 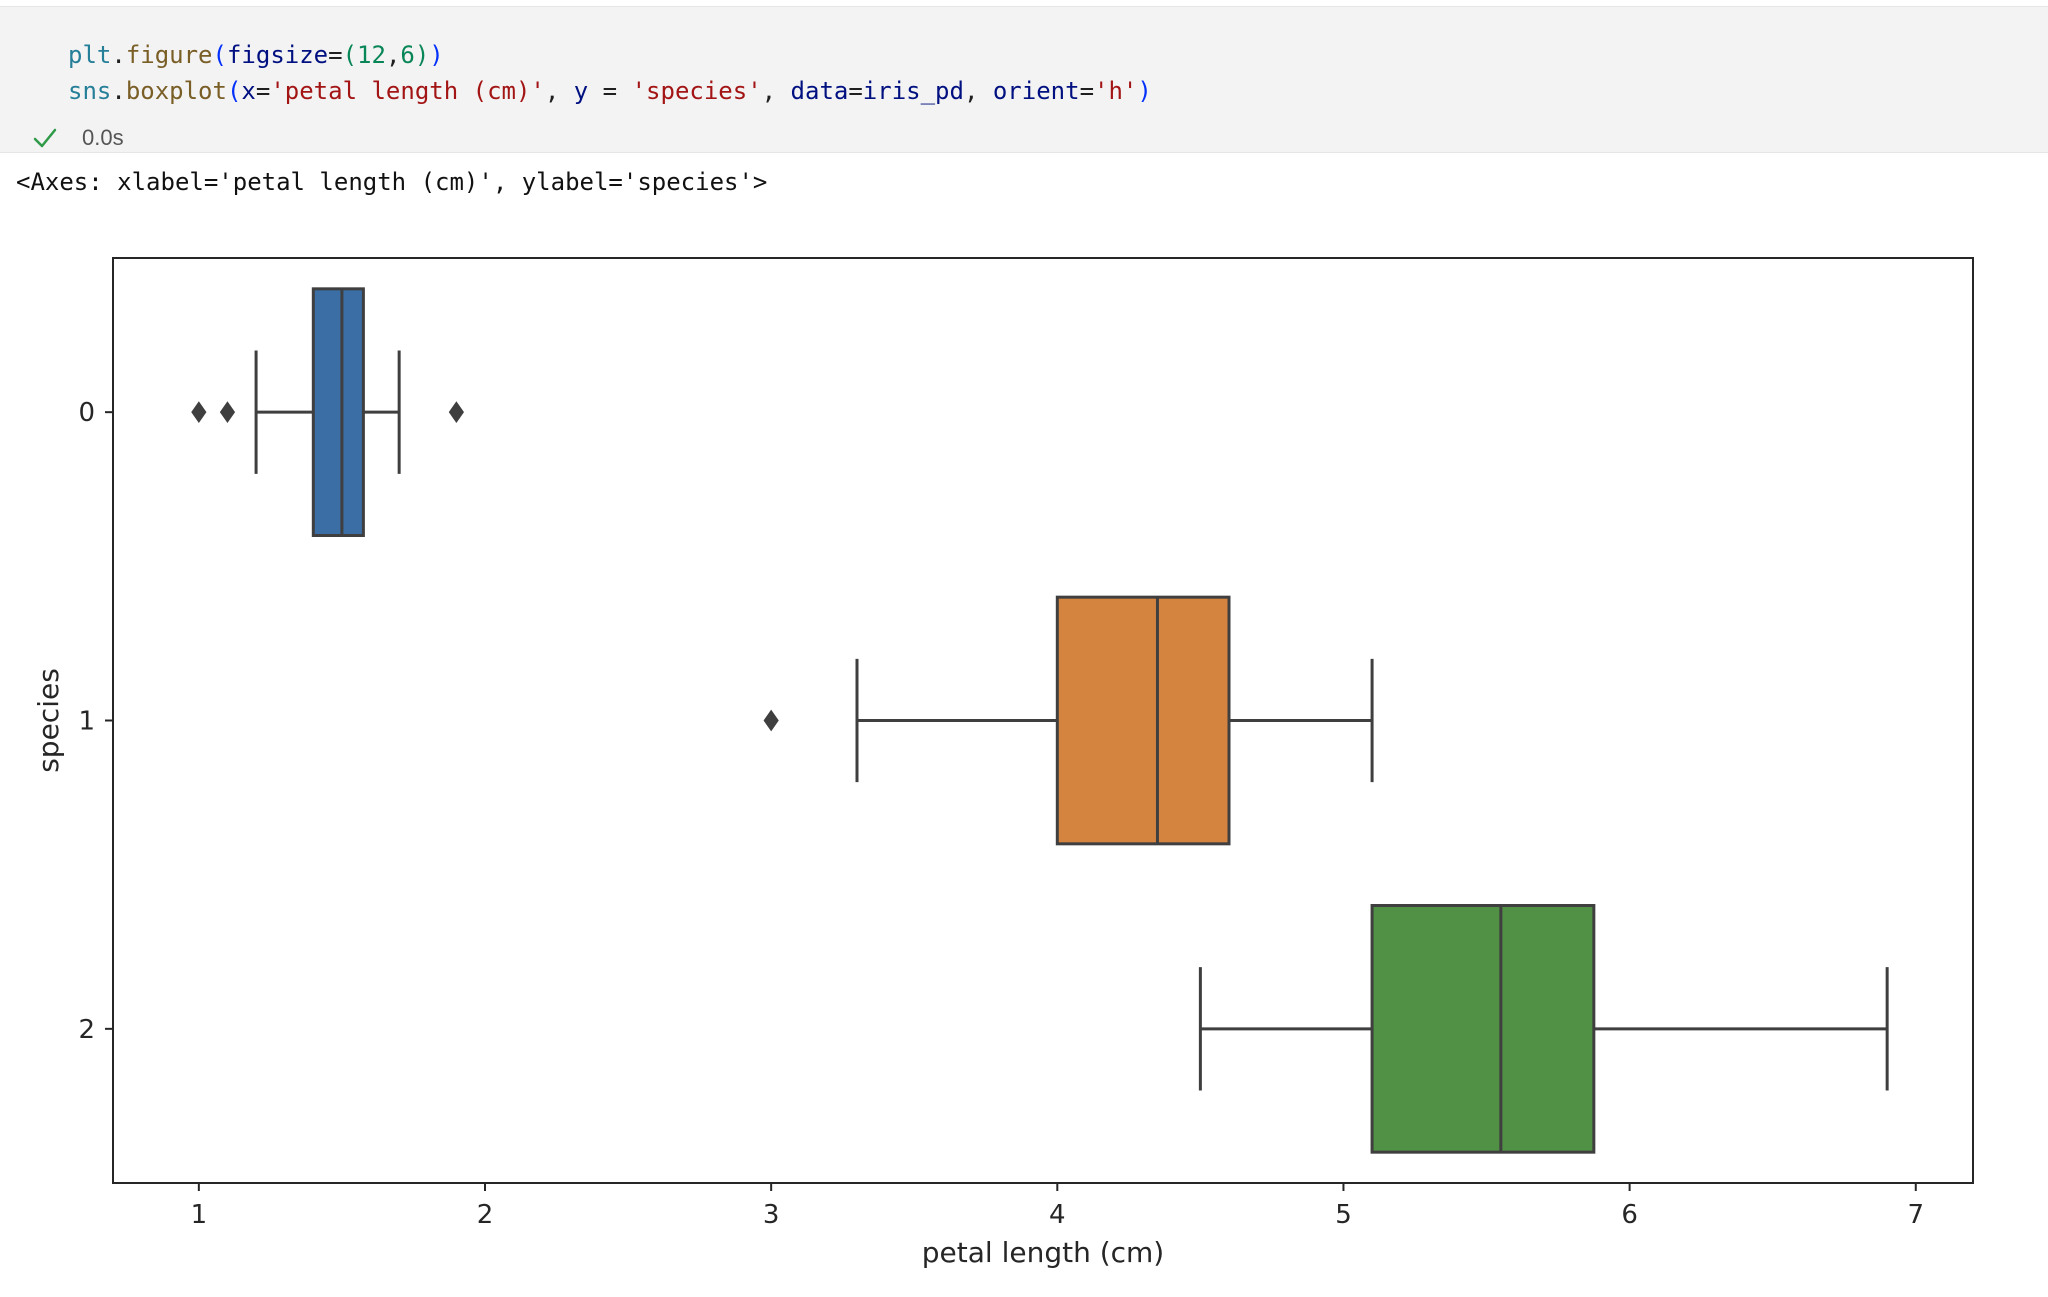 What do you see at coordinates (176, 91) in the screenshot?
I see `code-token: boxplot` at bounding box center [176, 91].